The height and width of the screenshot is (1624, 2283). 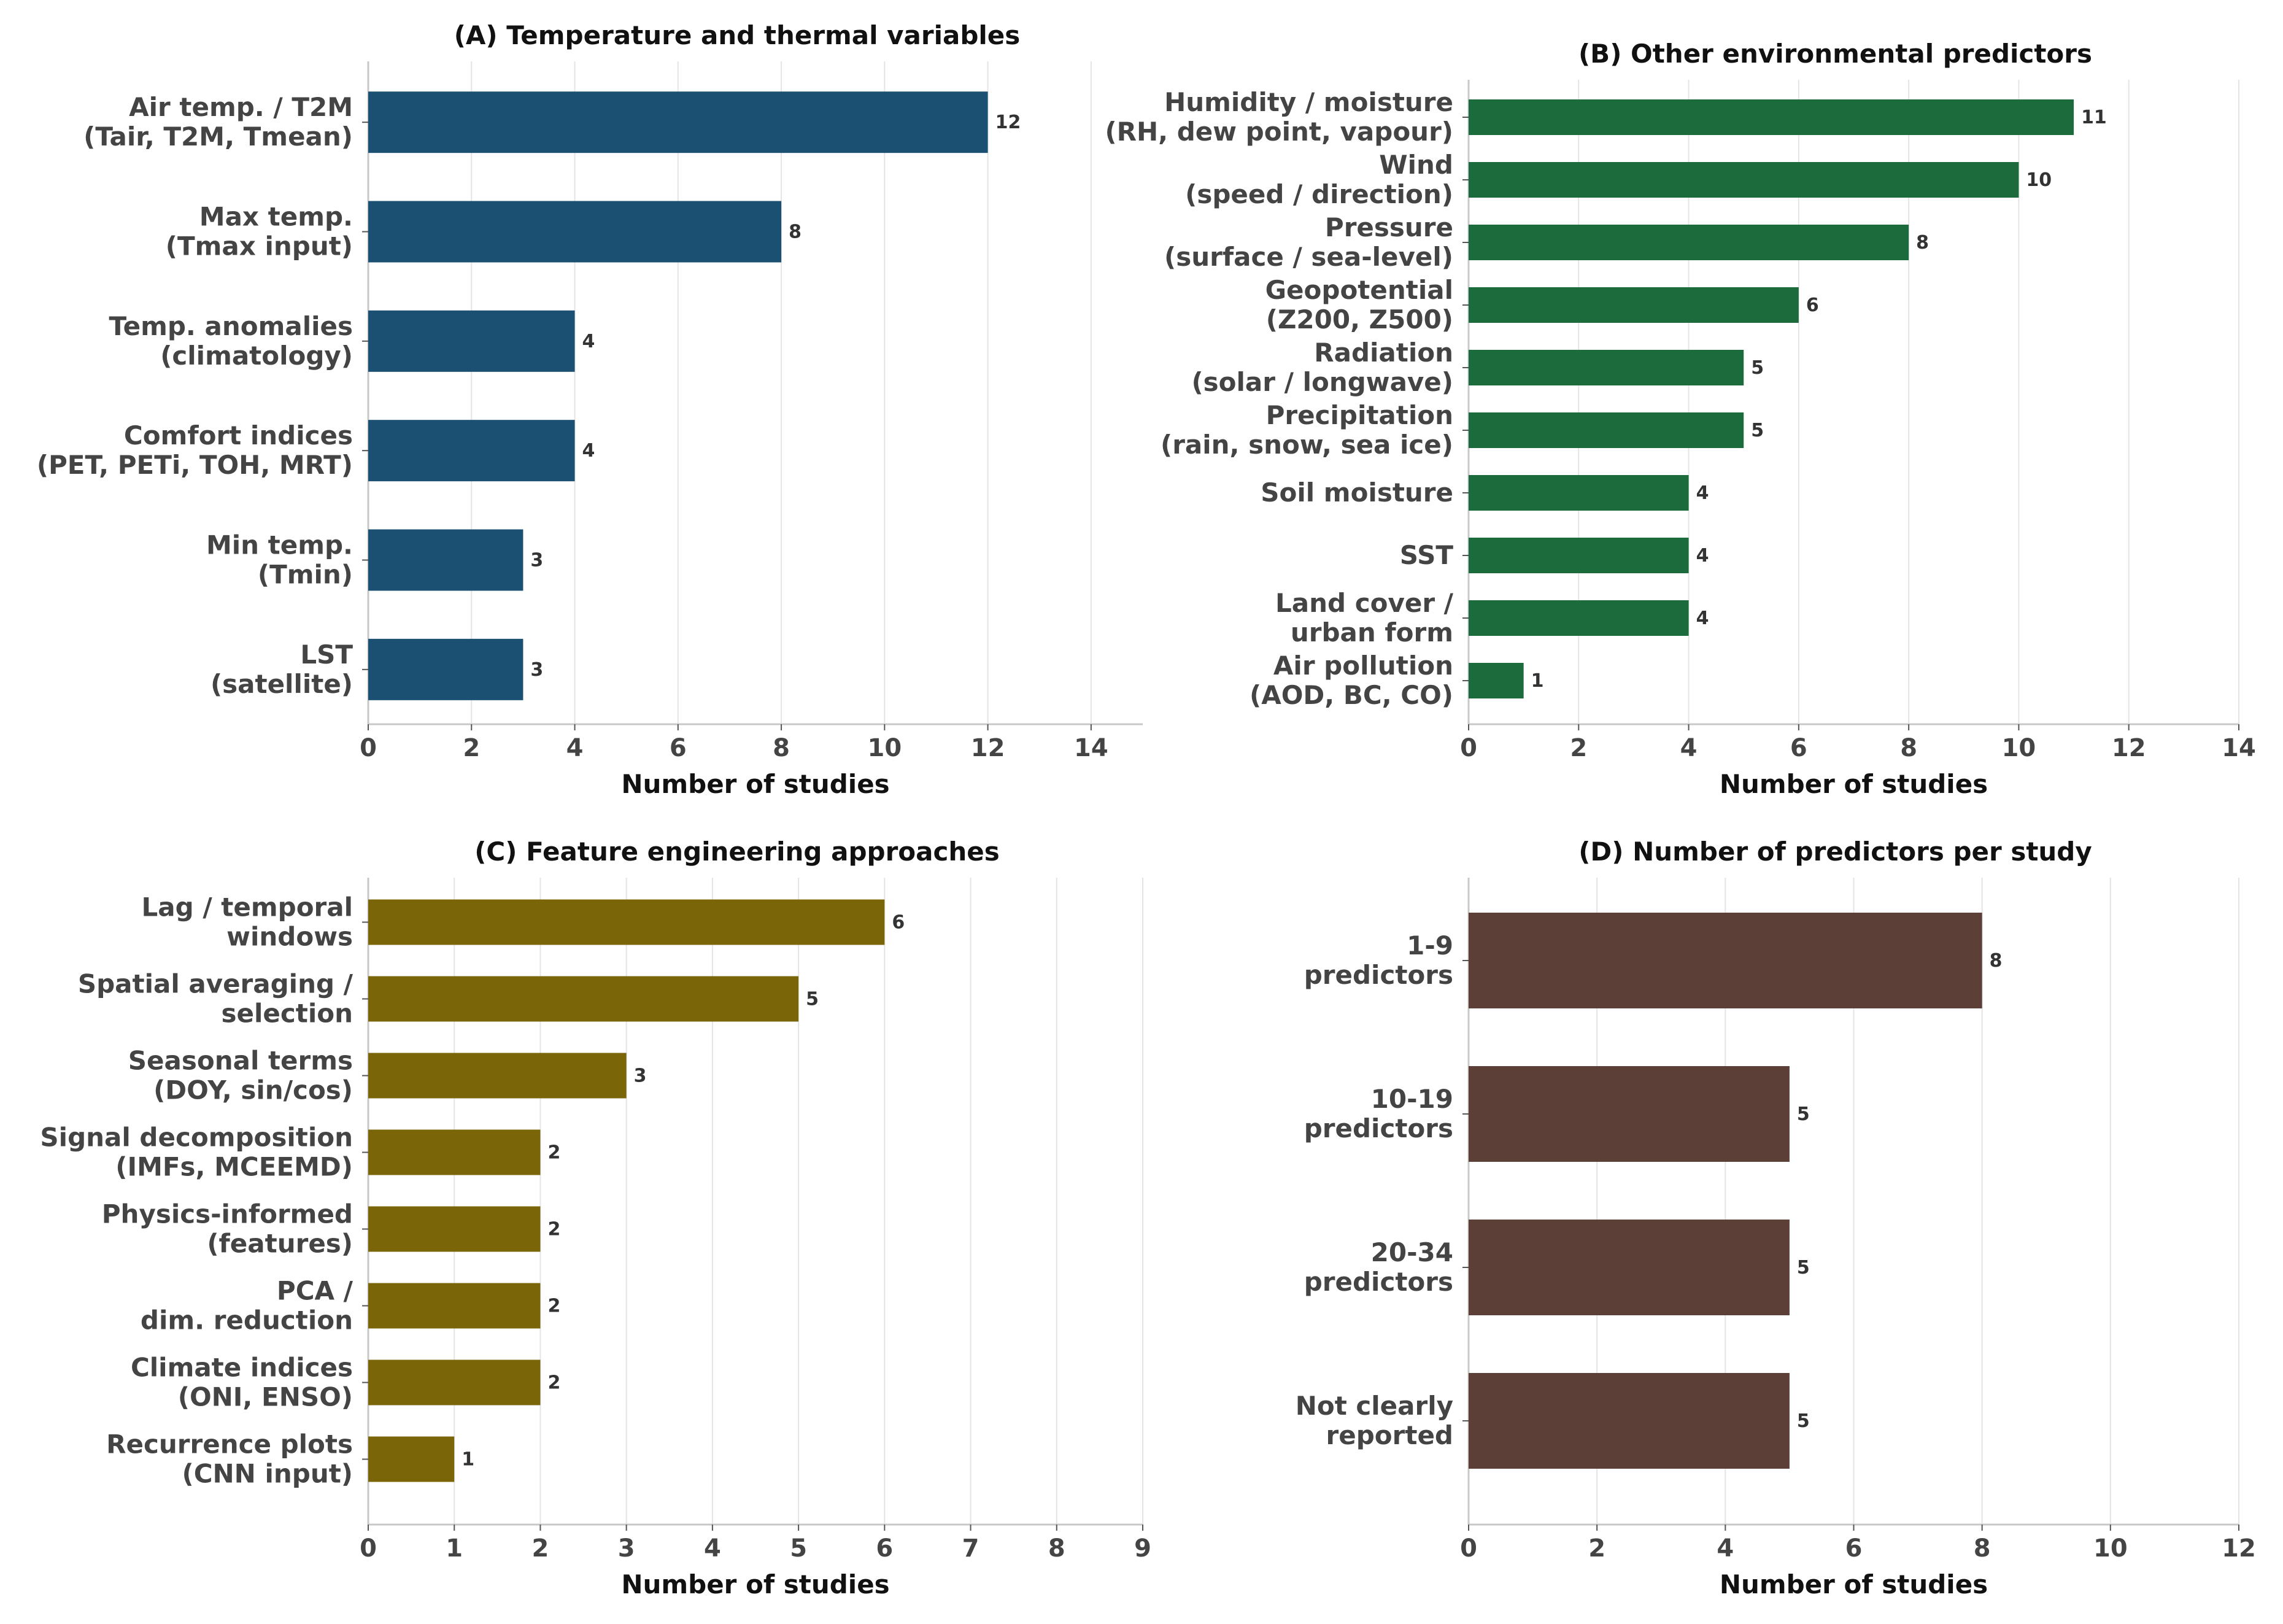 What do you see at coordinates (247, 922) in the screenshot?
I see `category-label: Lag / temporal windows` at bounding box center [247, 922].